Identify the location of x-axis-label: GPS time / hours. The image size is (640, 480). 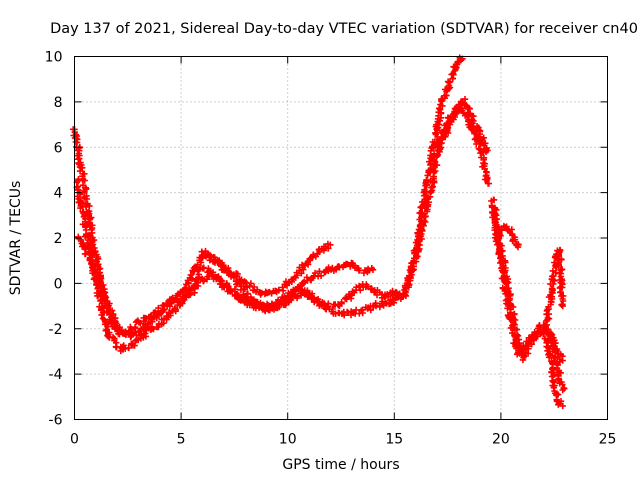
(340, 465).